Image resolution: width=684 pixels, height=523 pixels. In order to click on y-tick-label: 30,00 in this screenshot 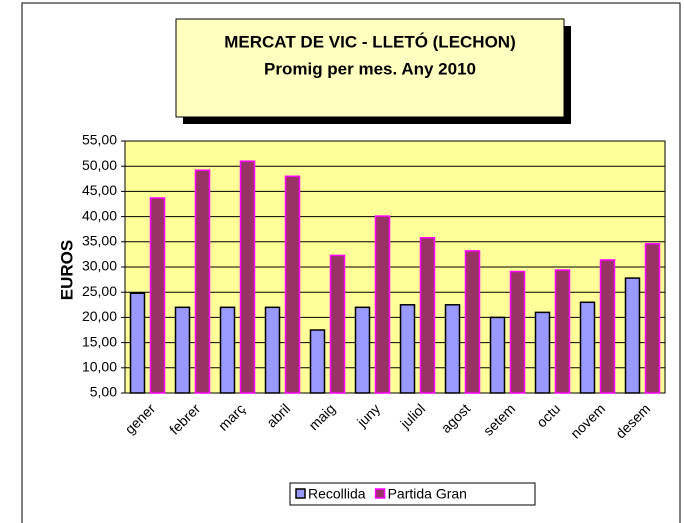, I will do `click(99, 266)`.